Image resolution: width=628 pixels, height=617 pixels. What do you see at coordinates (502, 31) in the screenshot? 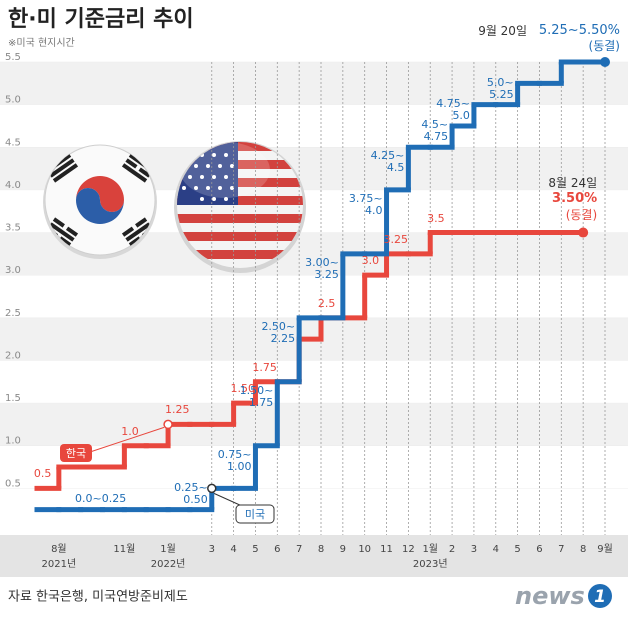
I see `end-note-date: 9월 20일` at bounding box center [502, 31].